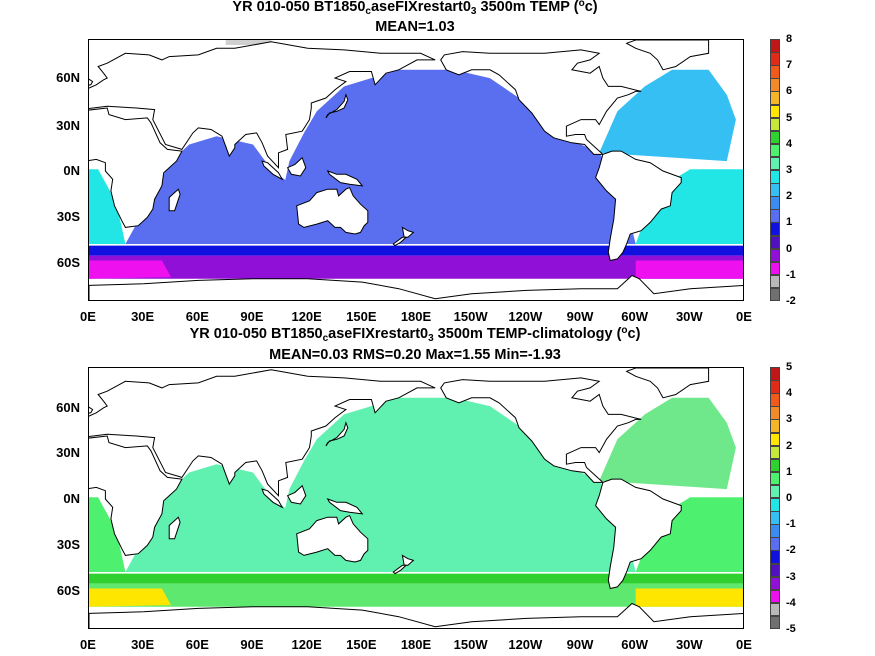 This screenshot has width=875, height=656. I want to click on landmass-new-zealand, so click(408, 232).